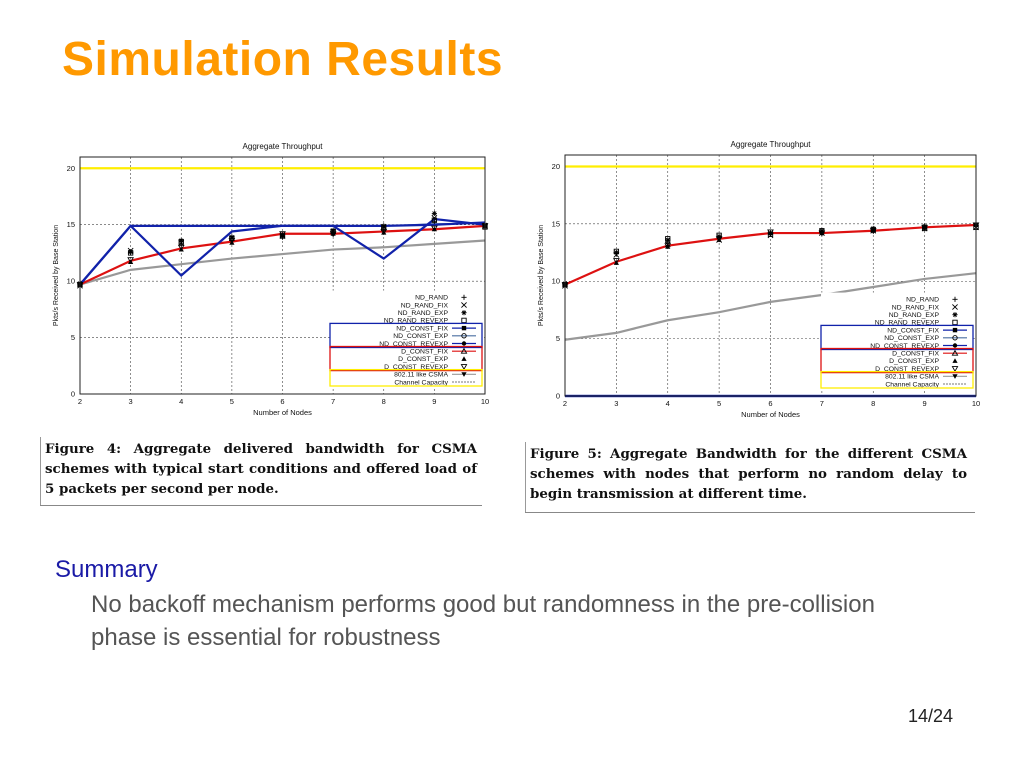  What do you see at coordinates (232, 401) in the screenshot?
I see `left-chart-x-tick-label-5: 5` at bounding box center [232, 401].